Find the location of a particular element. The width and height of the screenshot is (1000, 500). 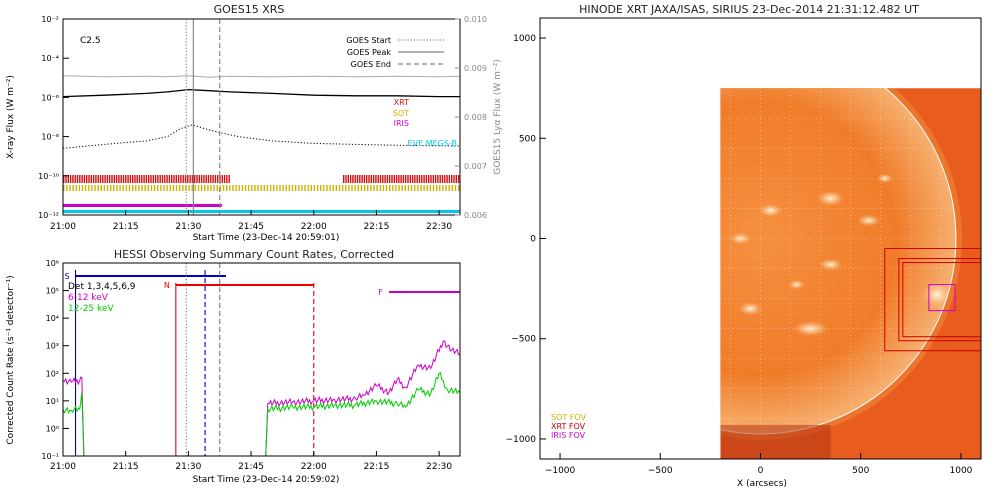

xrt-xtick-label: 0 is located at coordinates (761, 471).